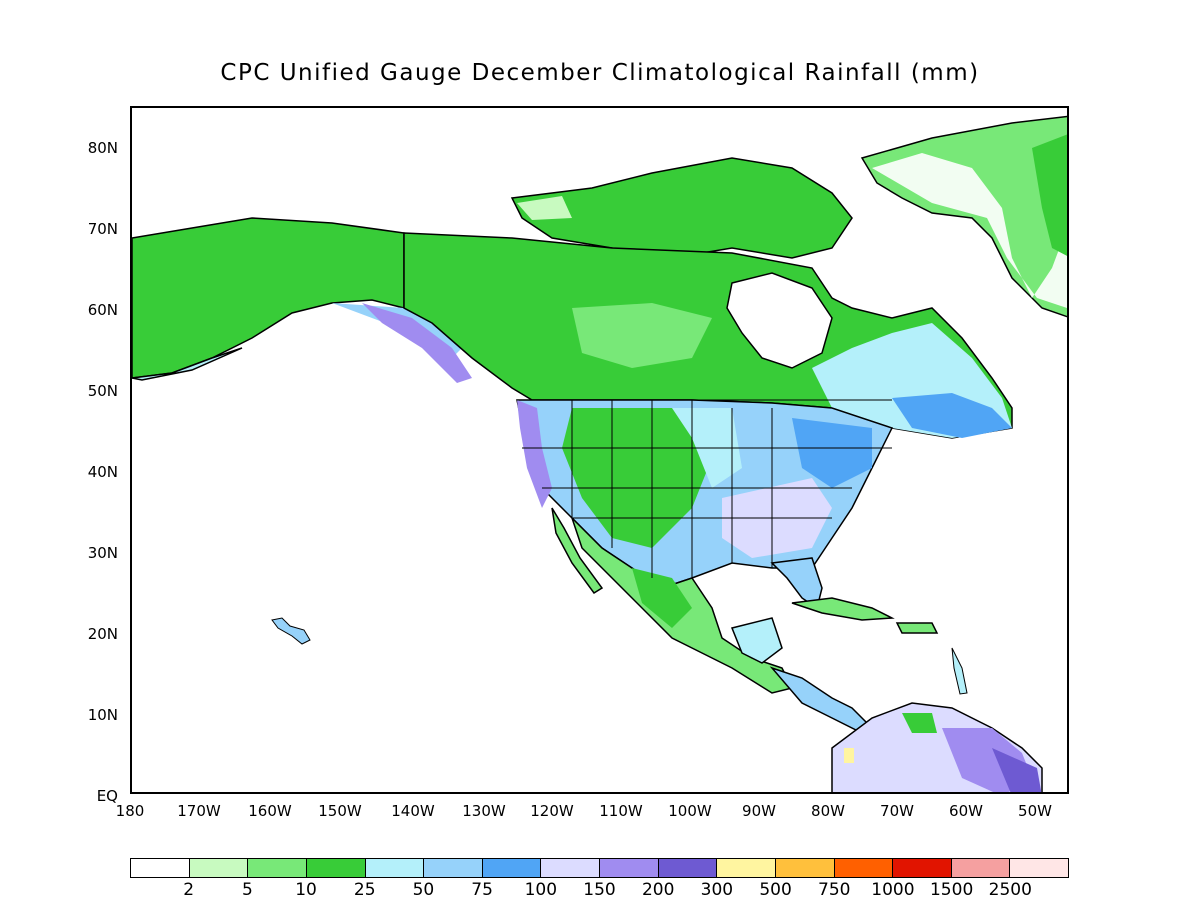 This screenshot has width=1200, height=900. What do you see at coordinates (1049, 195) in the screenshot?
I see `greenland-east-coast` at bounding box center [1049, 195].